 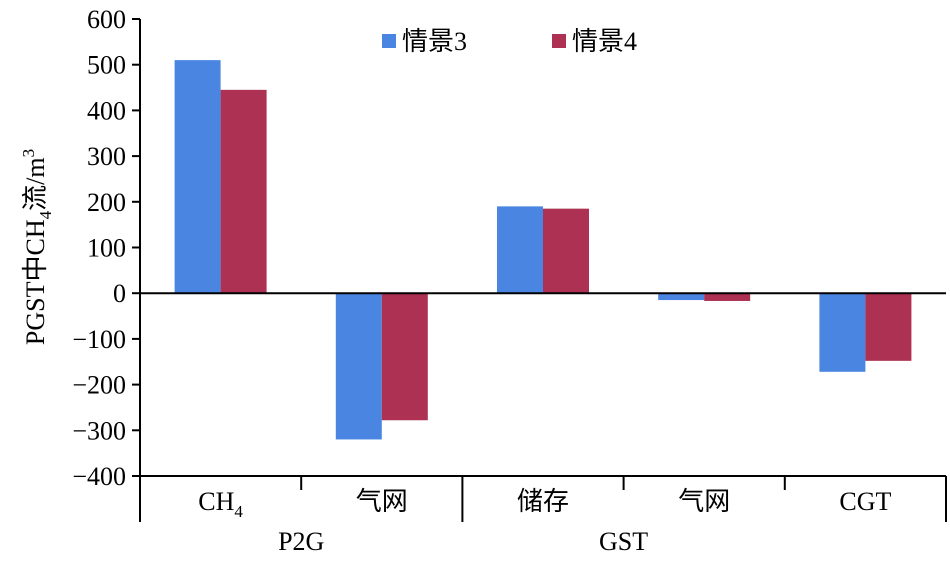 I want to click on legend-label: 情景4, so click(x=604, y=41).